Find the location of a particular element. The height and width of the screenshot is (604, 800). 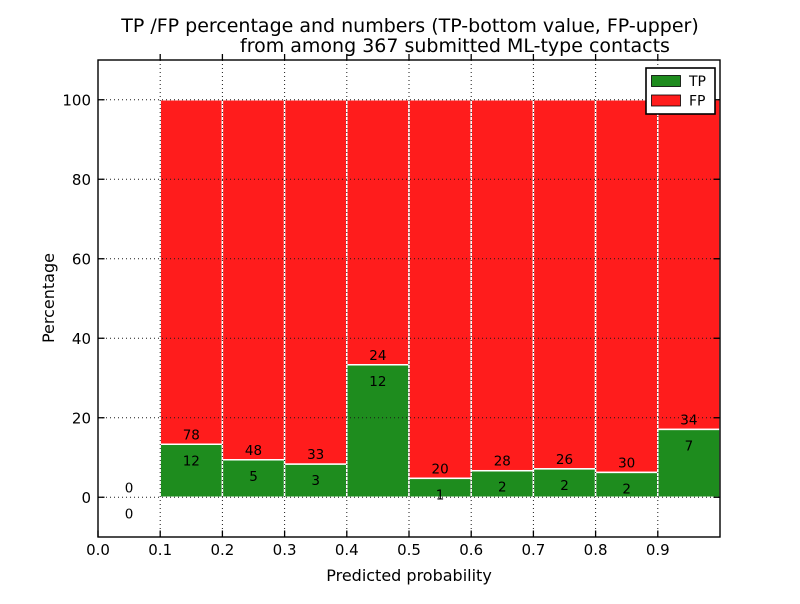

tp-count-label: 5 is located at coordinates (253, 477).